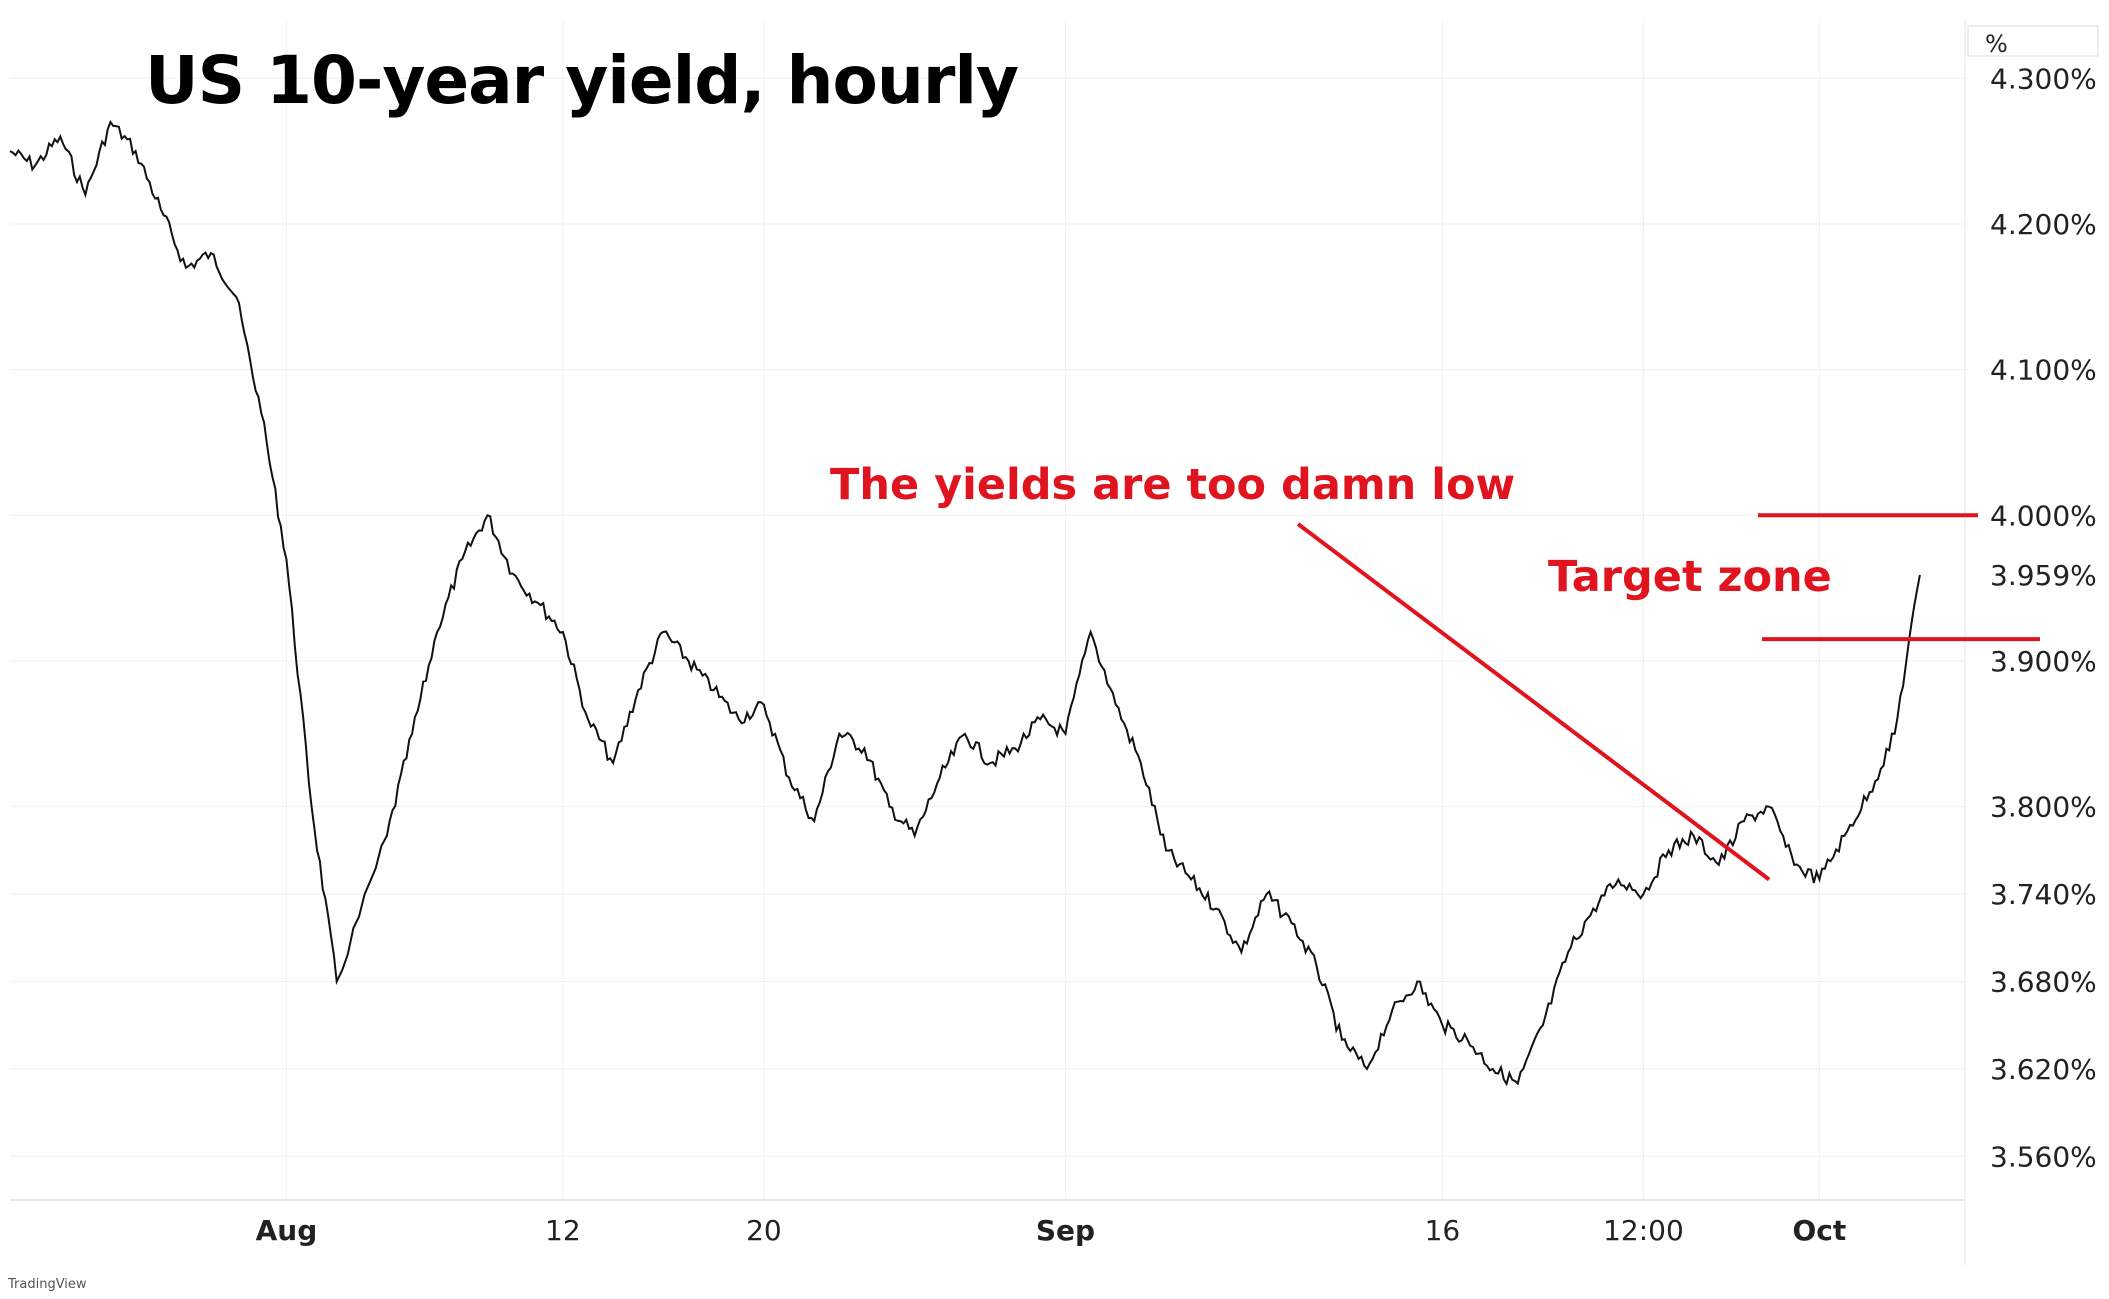 This screenshot has height=1299, width=2109. I want to click on brand-label: TradingView, so click(47, 1284).